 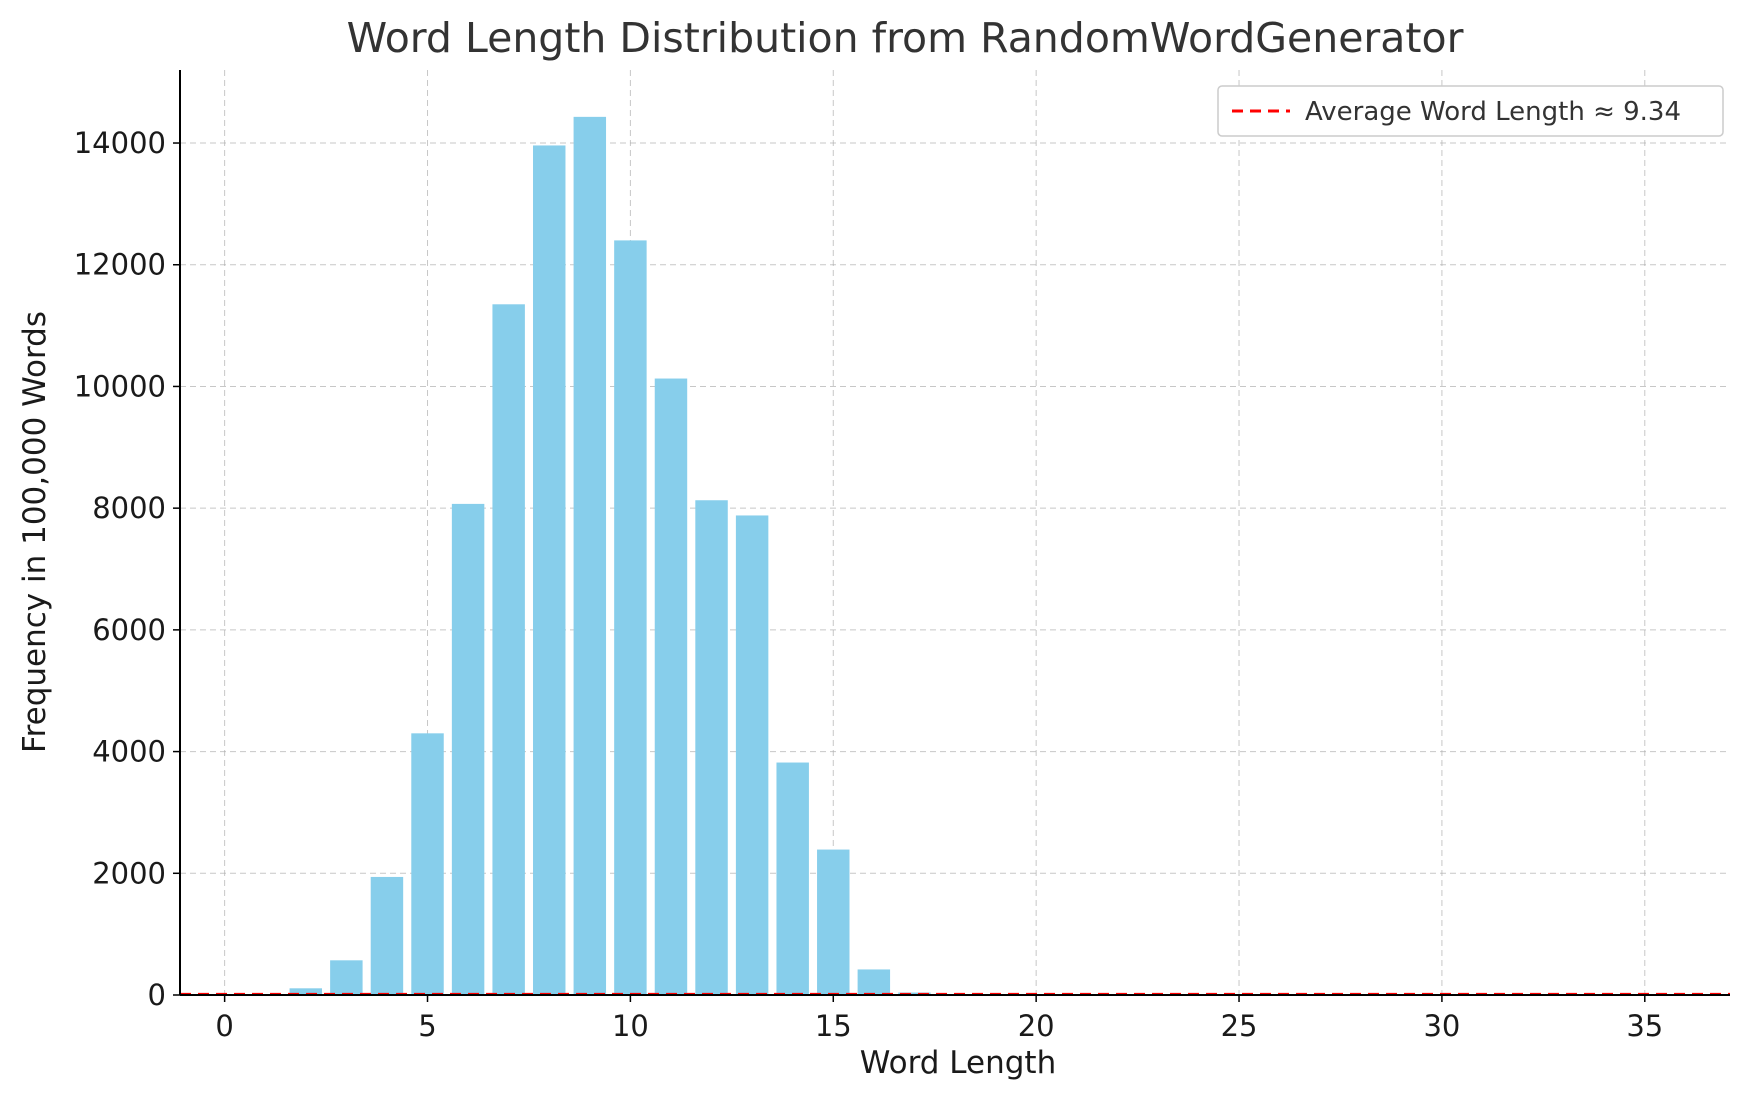 What do you see at coordinates (224, 1026) in the screenshot?
I see `x-tick-label: 0` at bounding box center [224, 1026].